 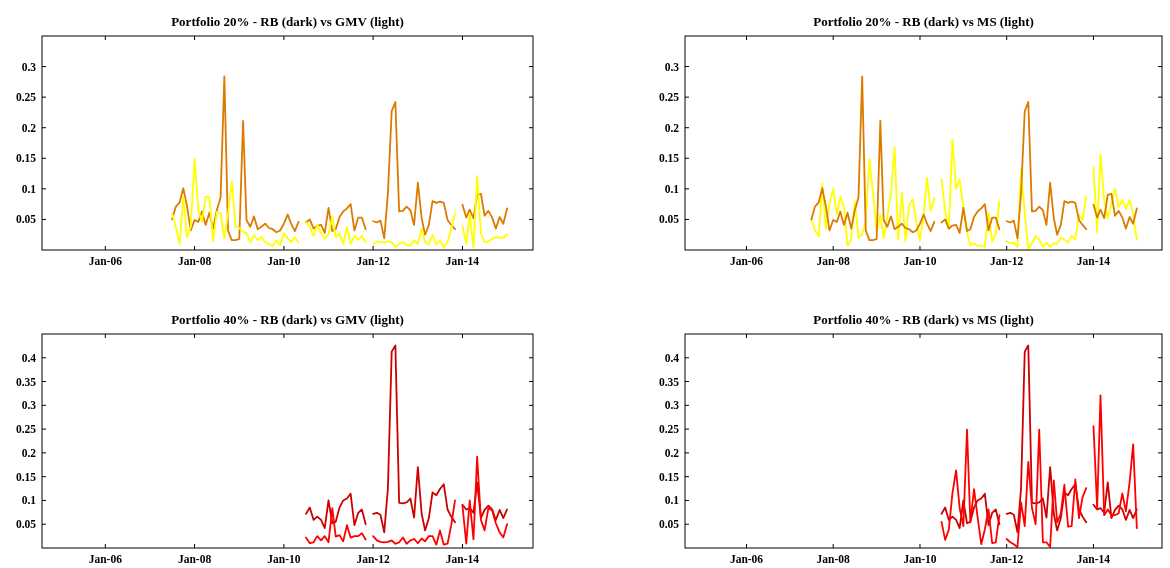 What do you see at coordinates (923, 21) in the screenshot?
I see `chart-title: Portfolio 20% - RB (dark) vs MS (light)` at bounding box center [923, 21].